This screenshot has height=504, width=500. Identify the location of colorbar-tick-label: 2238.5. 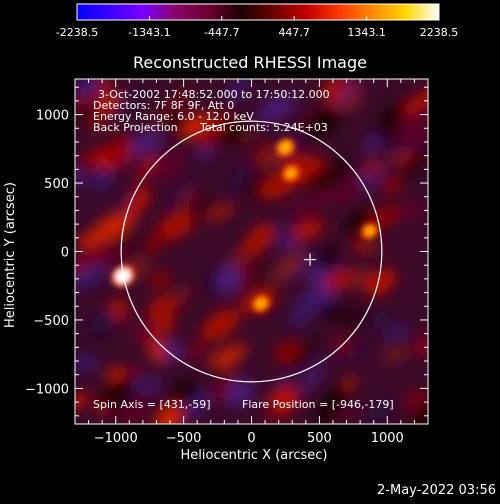
(439, 32).